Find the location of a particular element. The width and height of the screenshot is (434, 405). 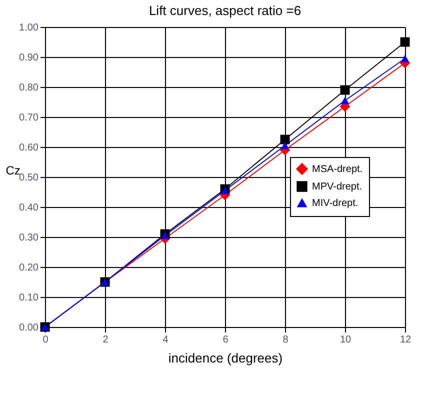

y-tick-label: 0.30 is located at coordinates (29, 238).